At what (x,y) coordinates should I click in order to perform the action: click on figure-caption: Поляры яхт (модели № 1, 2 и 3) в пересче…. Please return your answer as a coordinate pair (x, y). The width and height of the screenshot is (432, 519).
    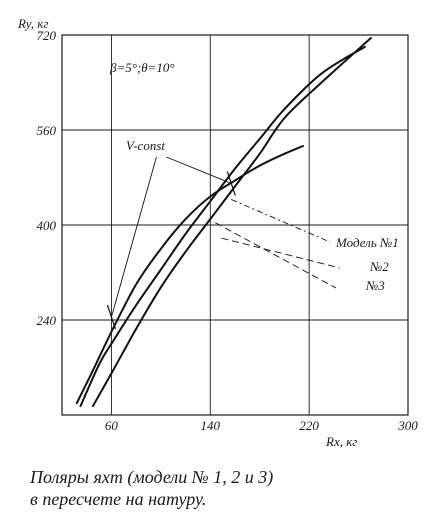
    Looking at the image, I should click on (230, 488).